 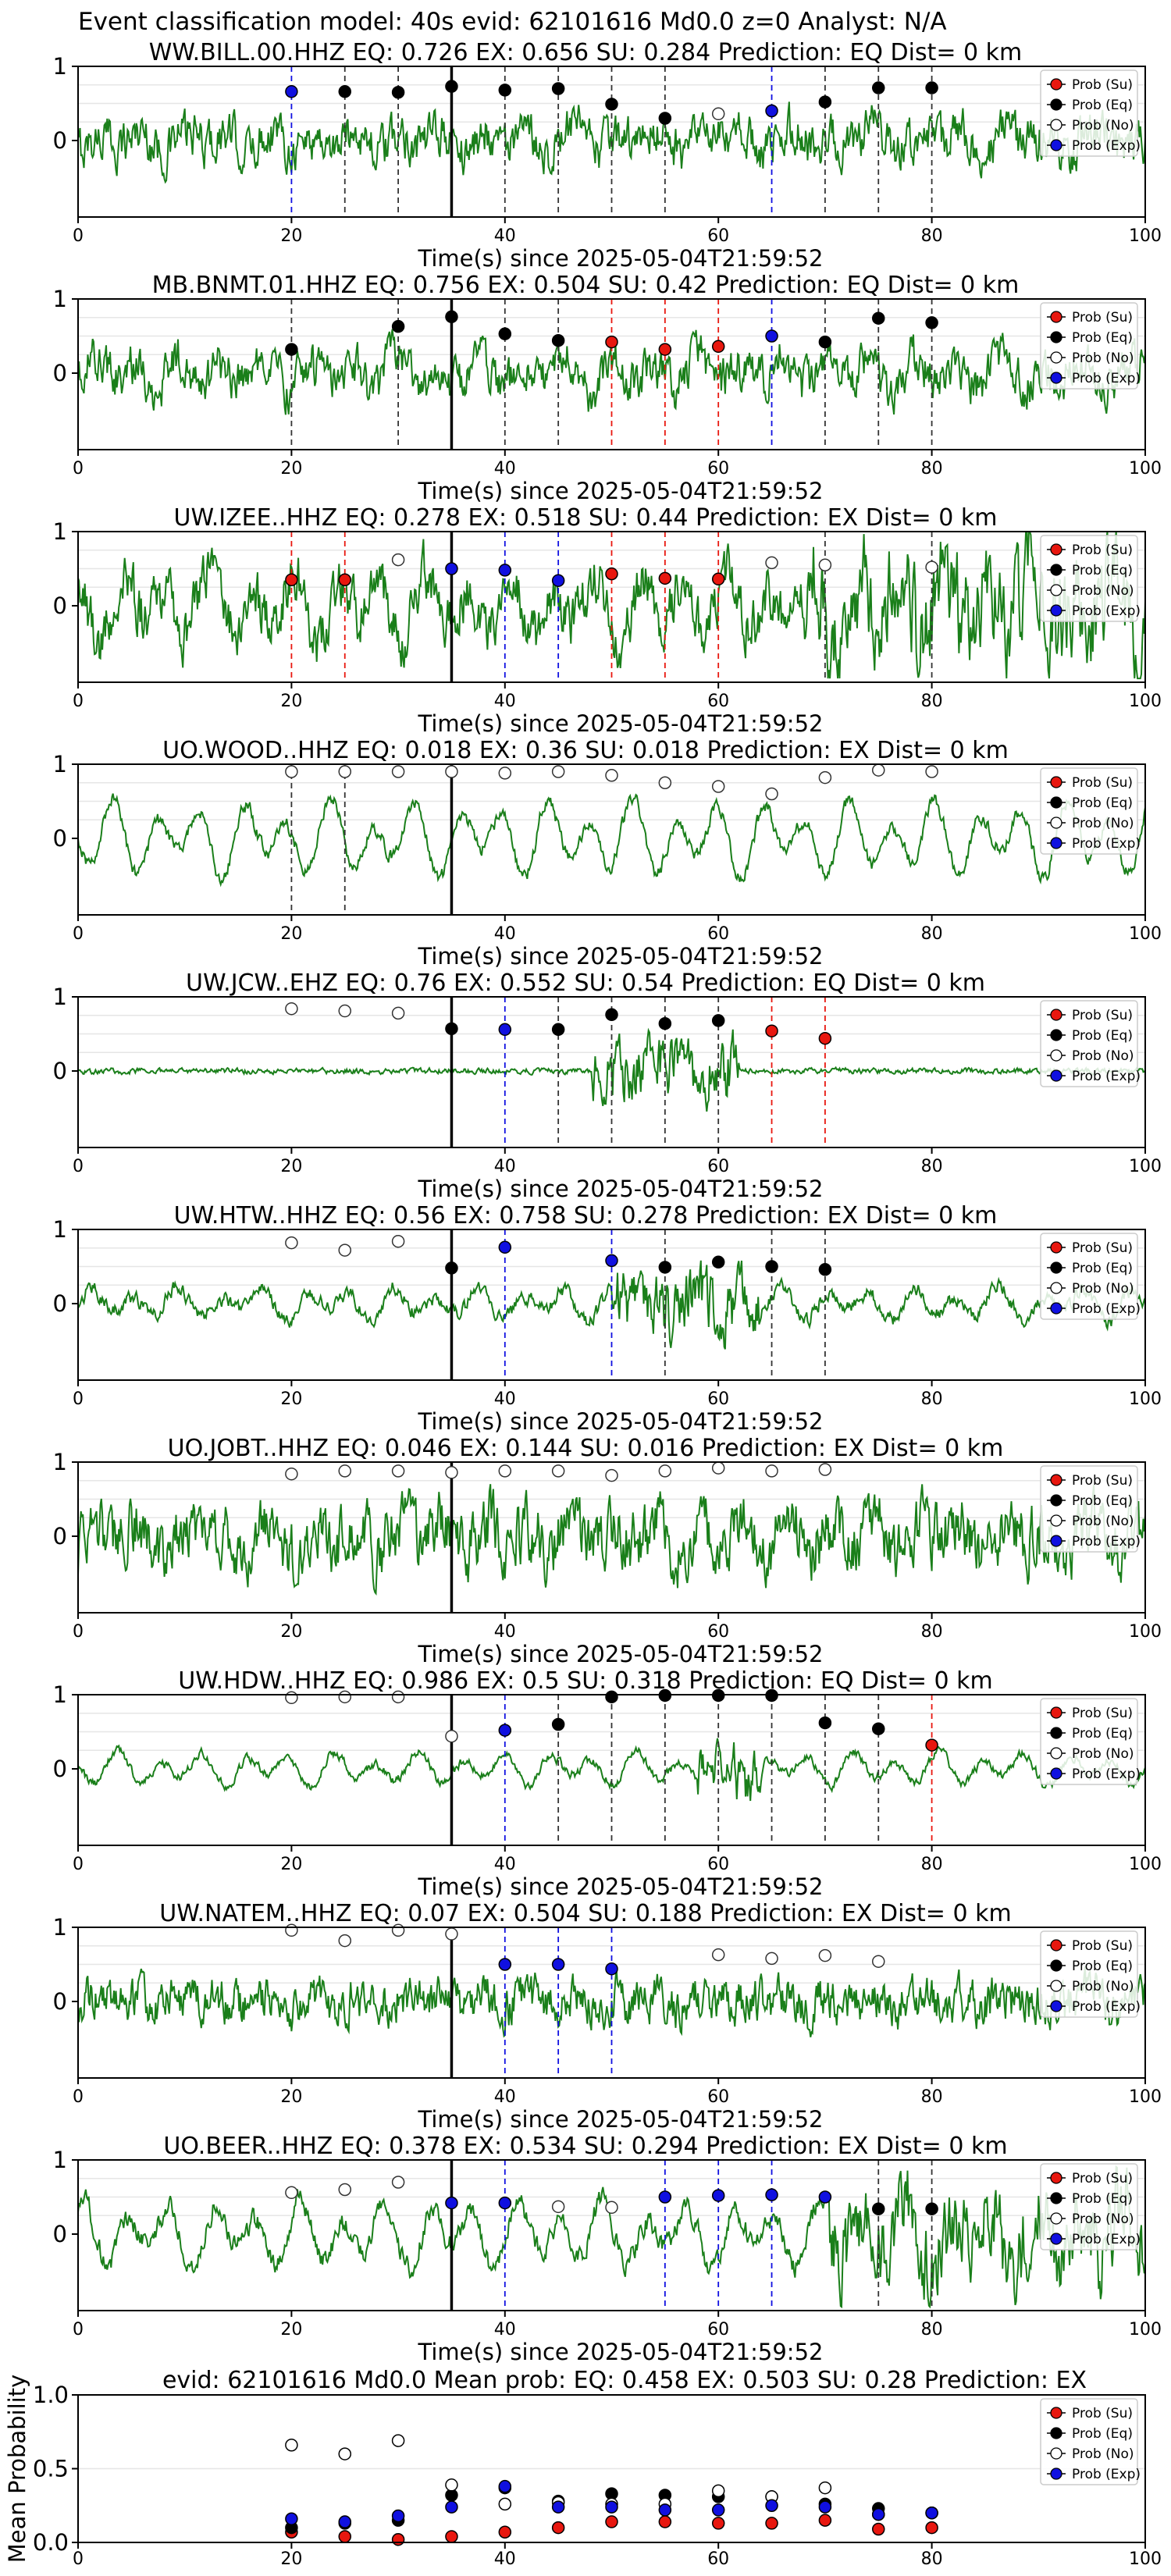 I want to click on legend-marker-eq, so click(x=1056, y=570).